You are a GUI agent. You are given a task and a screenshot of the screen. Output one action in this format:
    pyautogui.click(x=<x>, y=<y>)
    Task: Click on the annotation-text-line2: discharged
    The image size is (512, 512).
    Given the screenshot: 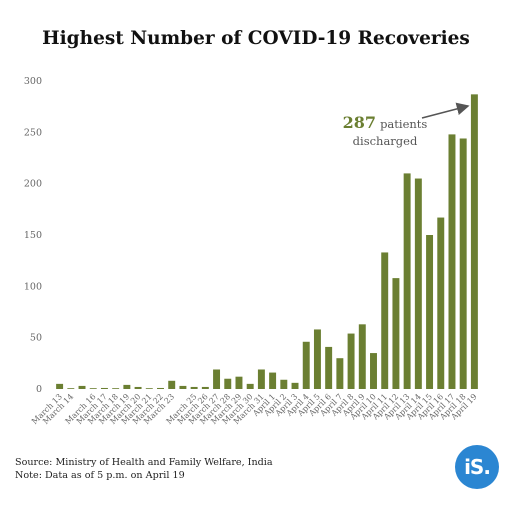 What is the action you would take?
    pyautogui.click(x=385, y=141)
    